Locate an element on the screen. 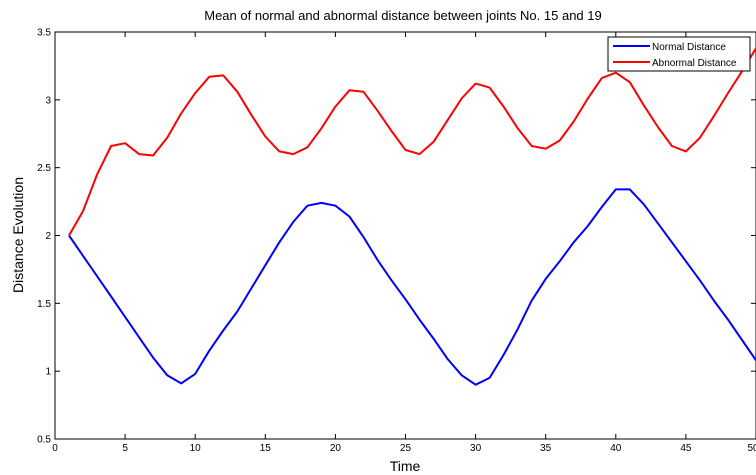  y-tick-label: 2 is located at coordinates (48, 236).